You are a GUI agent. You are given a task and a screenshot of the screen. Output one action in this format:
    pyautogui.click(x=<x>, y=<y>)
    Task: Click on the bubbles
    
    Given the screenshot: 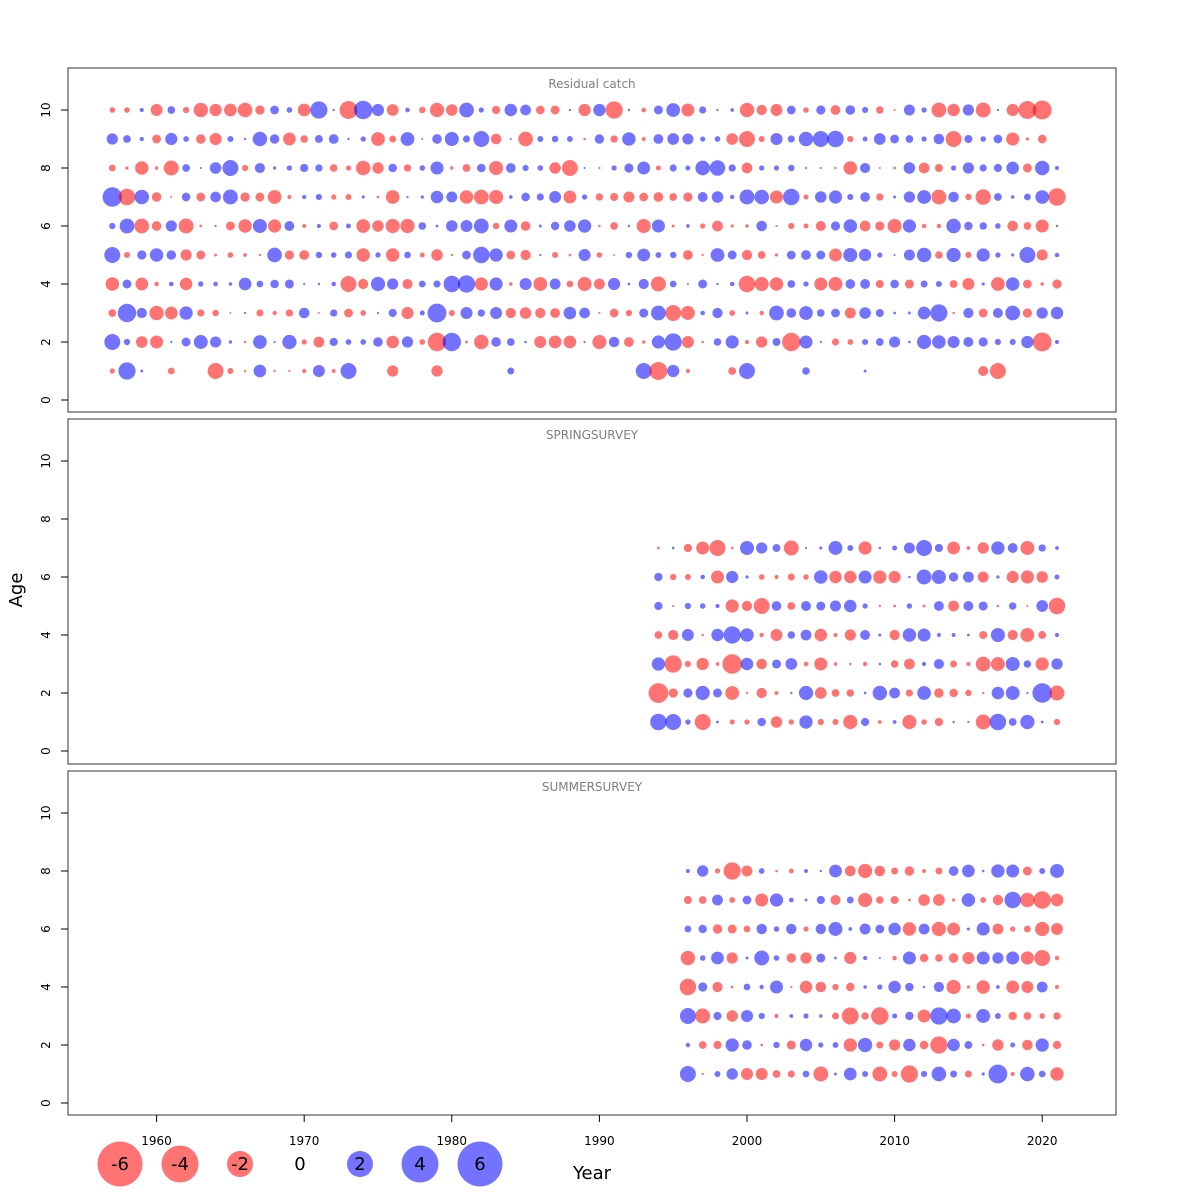 What is the action you would take?
    pyautogui.click(x=871, y=973)
    